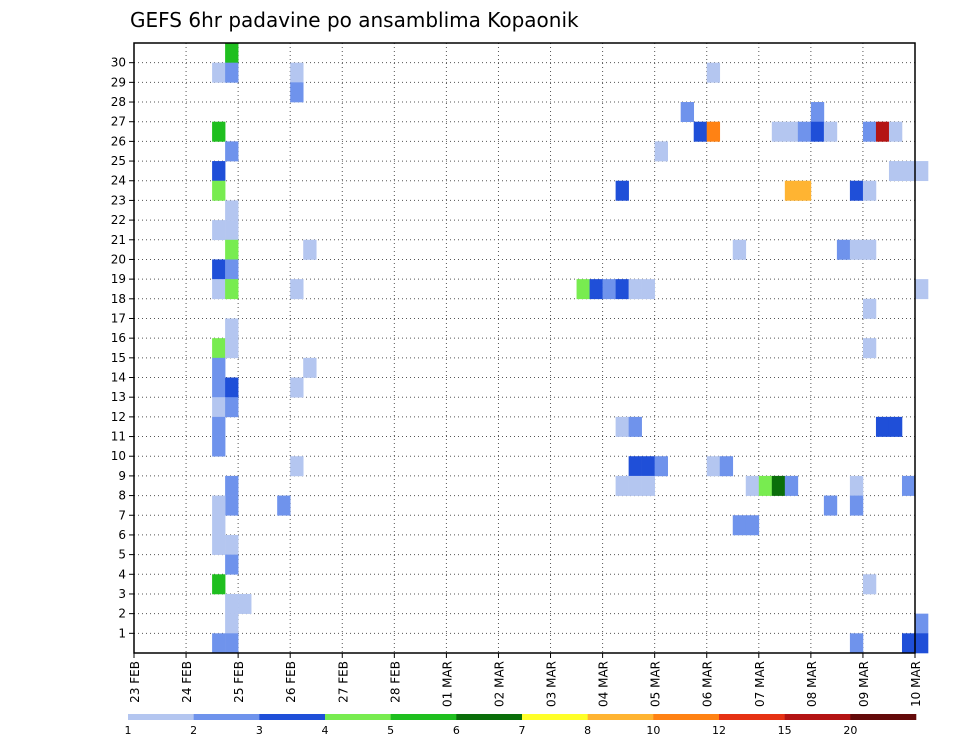 This screenshot has width=960, height=742. I want to click on x-tick-label: 04 MAR, so click(604, 684).